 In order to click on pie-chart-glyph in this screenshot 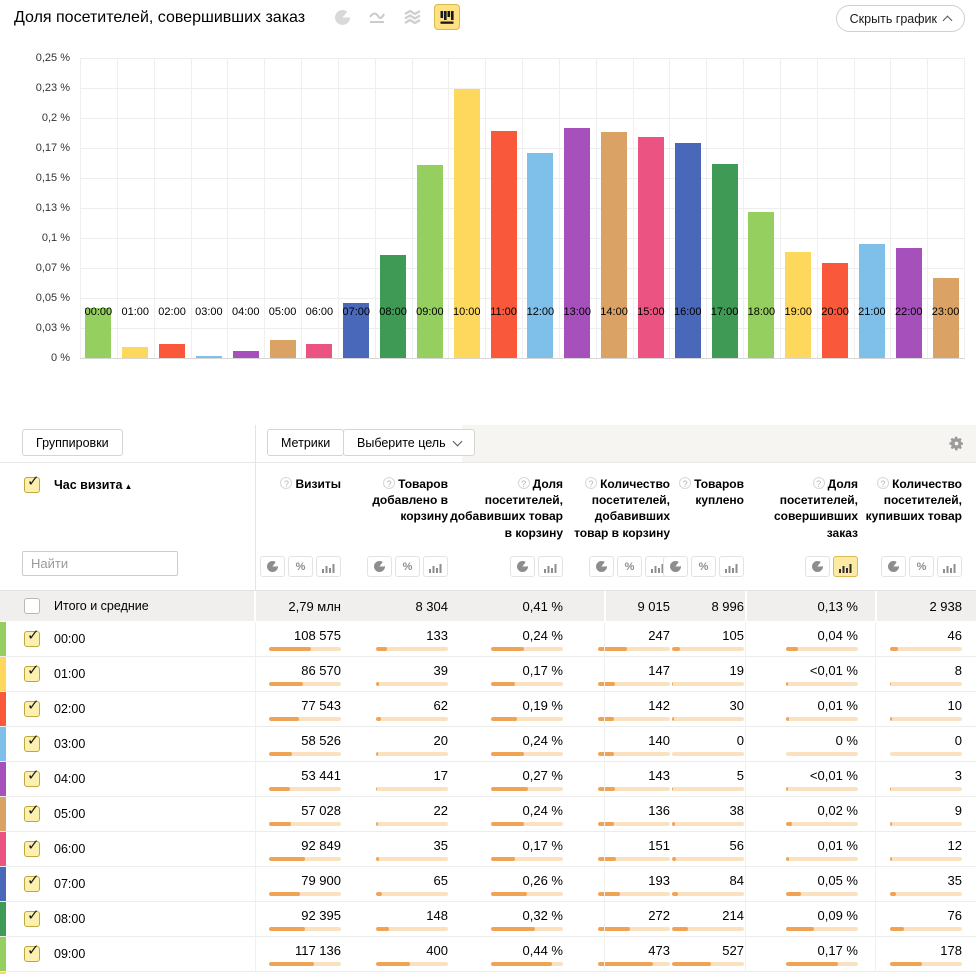, I will do `click(342, 17)`.